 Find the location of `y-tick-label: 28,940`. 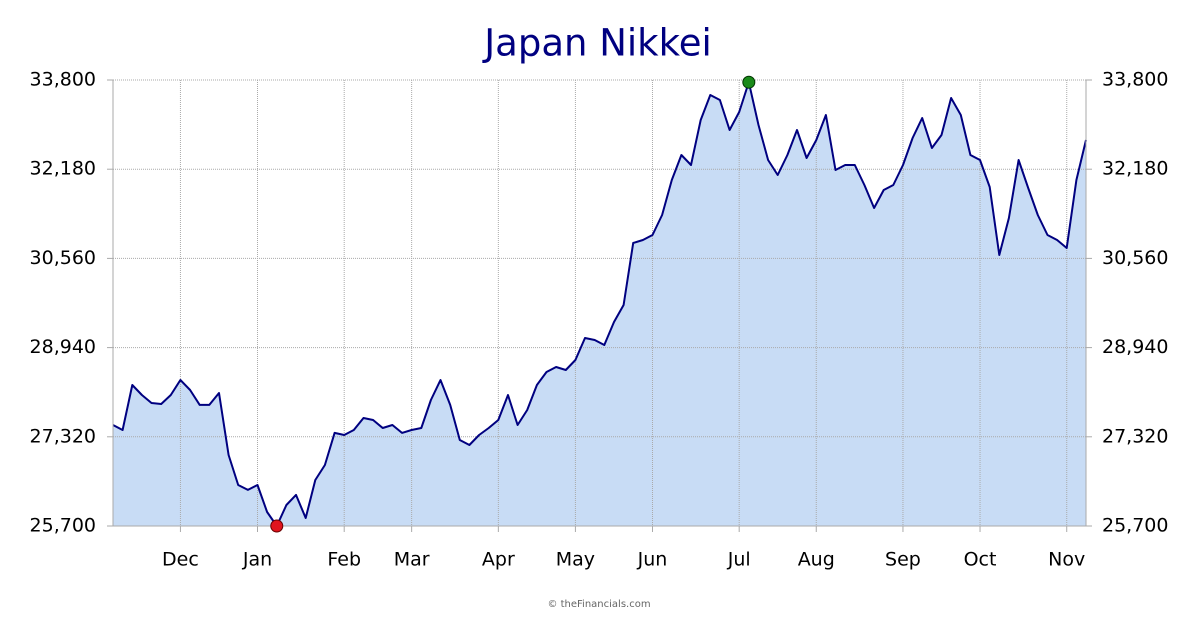

y-tick-label: 28,940 is located at coordinates (63, 347).